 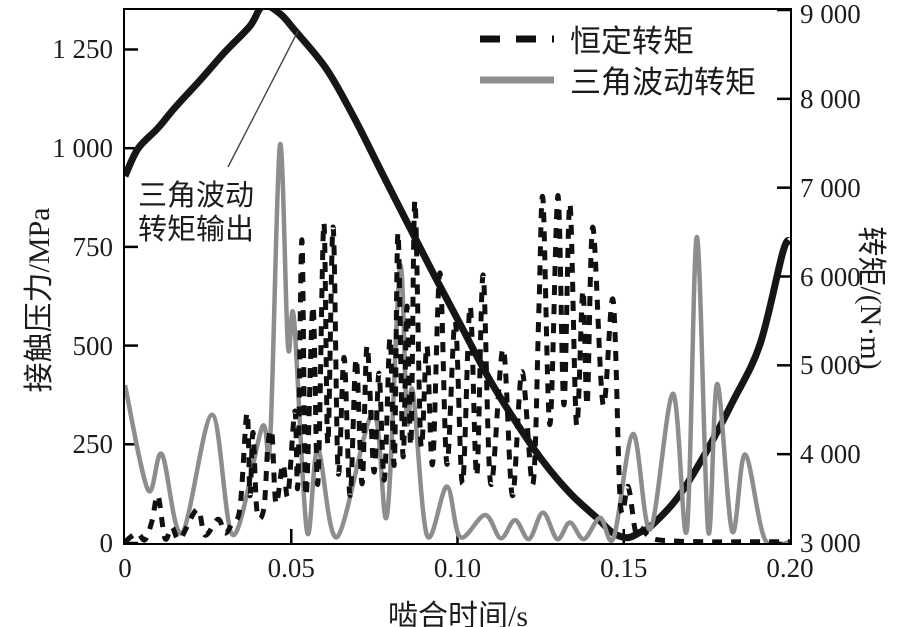 I want to click on right-axis-title: 转矩/(N·m), so click(x=870, y=298).